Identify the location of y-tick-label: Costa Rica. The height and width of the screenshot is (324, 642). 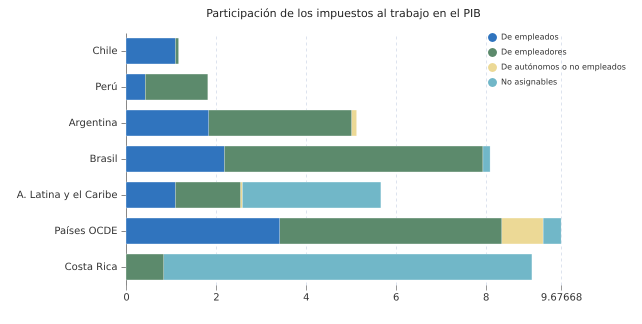
(91, 267).